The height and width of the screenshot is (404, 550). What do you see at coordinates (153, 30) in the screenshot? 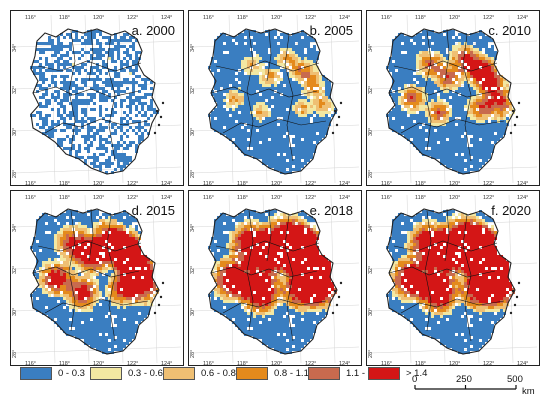
I see `panel-title: a. 2000` at bounding box center [153, 30].